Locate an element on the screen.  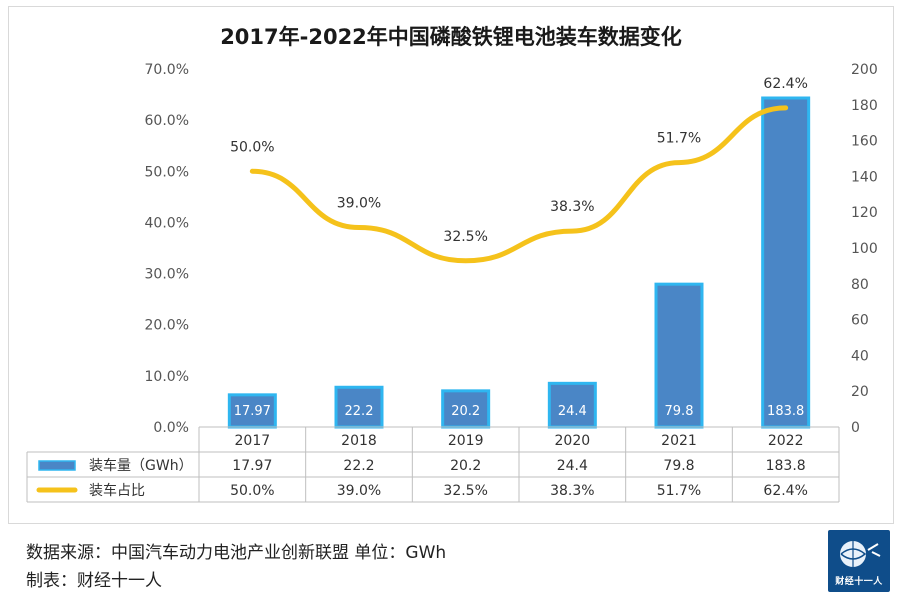
right-axis-tick-label: 40 is located at coordinates (860, 356).